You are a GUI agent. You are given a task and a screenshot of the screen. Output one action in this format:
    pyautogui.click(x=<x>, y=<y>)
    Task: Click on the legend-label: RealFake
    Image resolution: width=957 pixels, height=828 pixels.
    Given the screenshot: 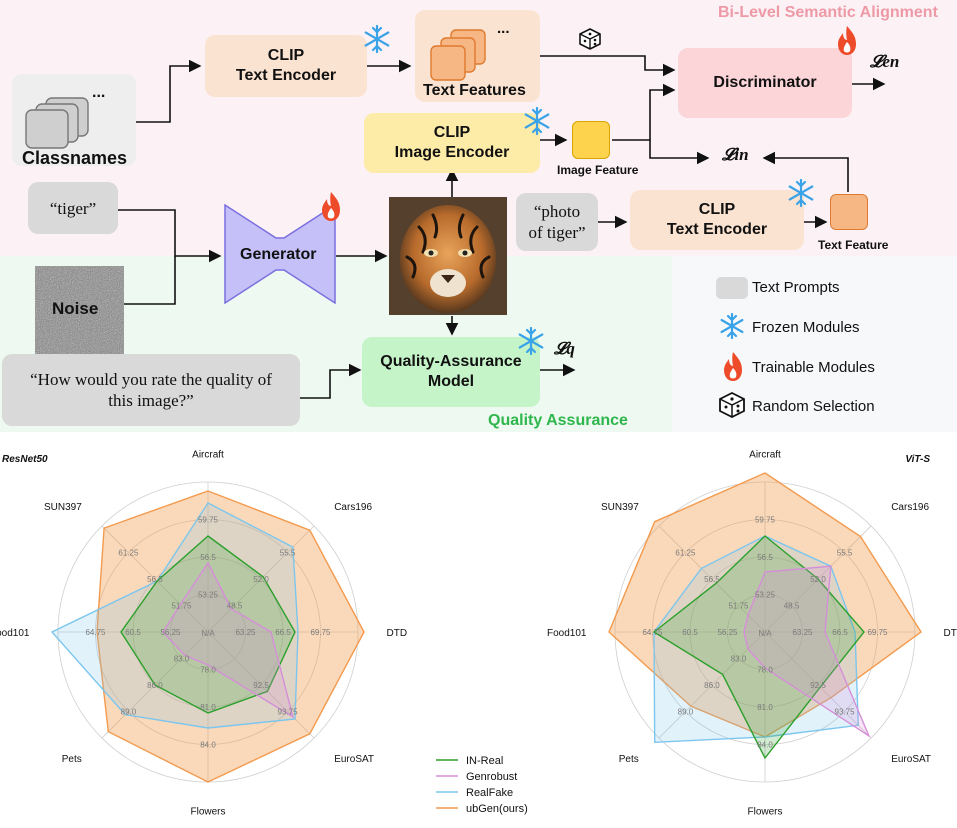 What is the action you would take?
    pyautogui.click(x=489, y=793)
    